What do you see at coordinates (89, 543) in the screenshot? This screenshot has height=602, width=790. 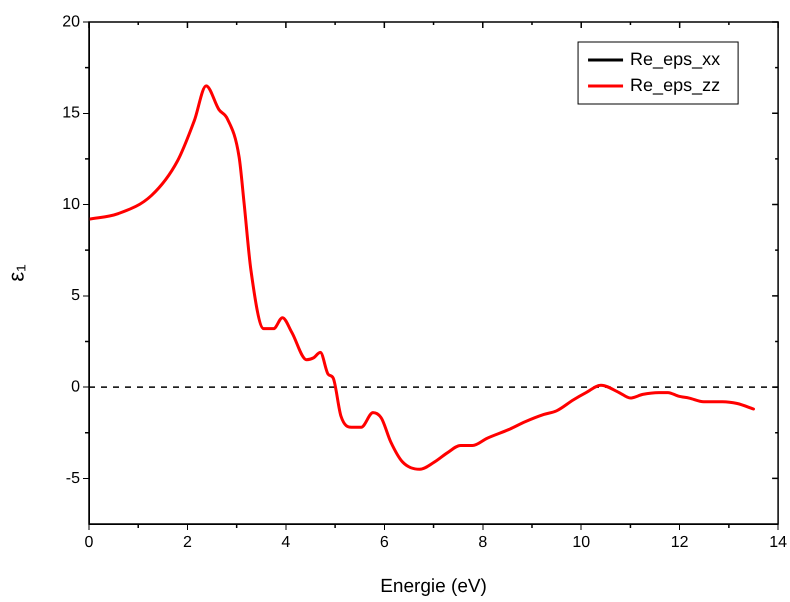 I see `x-tick-label: 0` at bounding box center [89, 543].